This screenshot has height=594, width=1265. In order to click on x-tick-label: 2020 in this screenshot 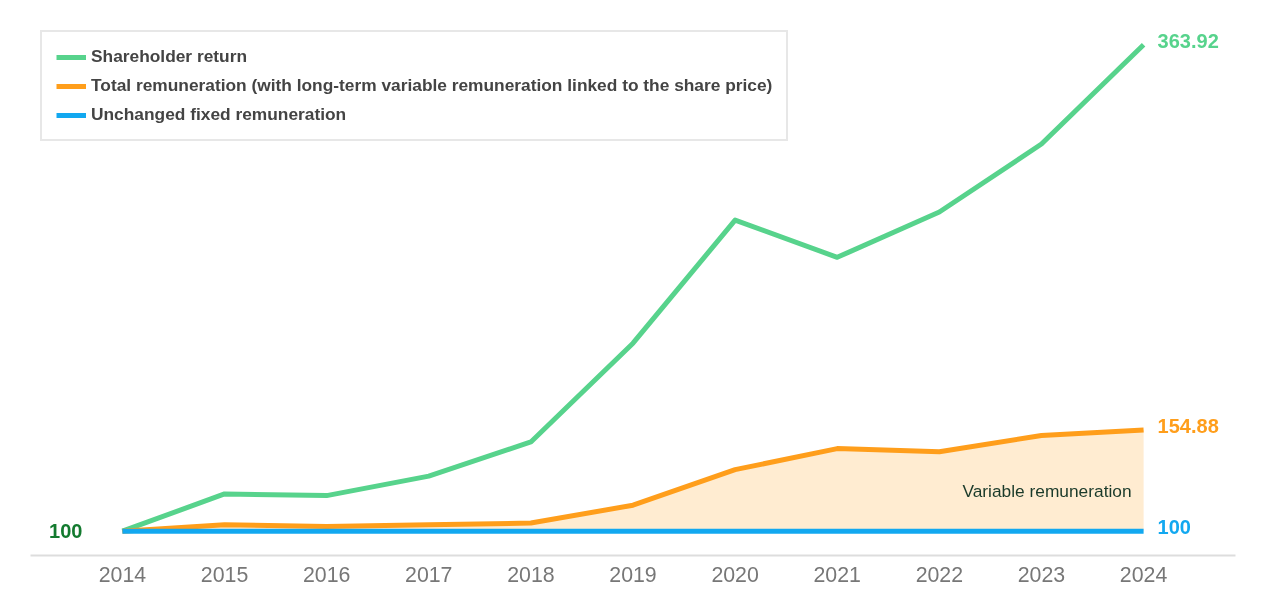, I will do `click(735, 574)`.